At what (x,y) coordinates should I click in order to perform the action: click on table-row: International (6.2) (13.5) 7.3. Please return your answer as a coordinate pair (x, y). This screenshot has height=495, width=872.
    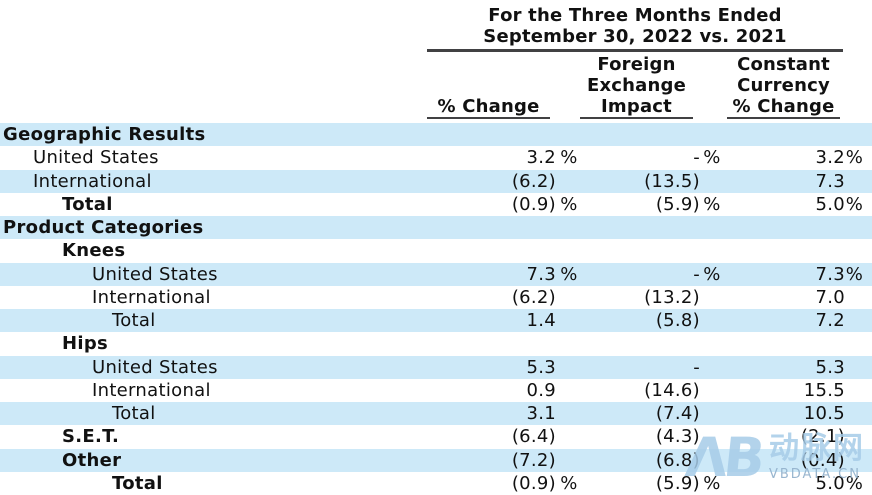
    Looking at the image, I should click on (436, 181).